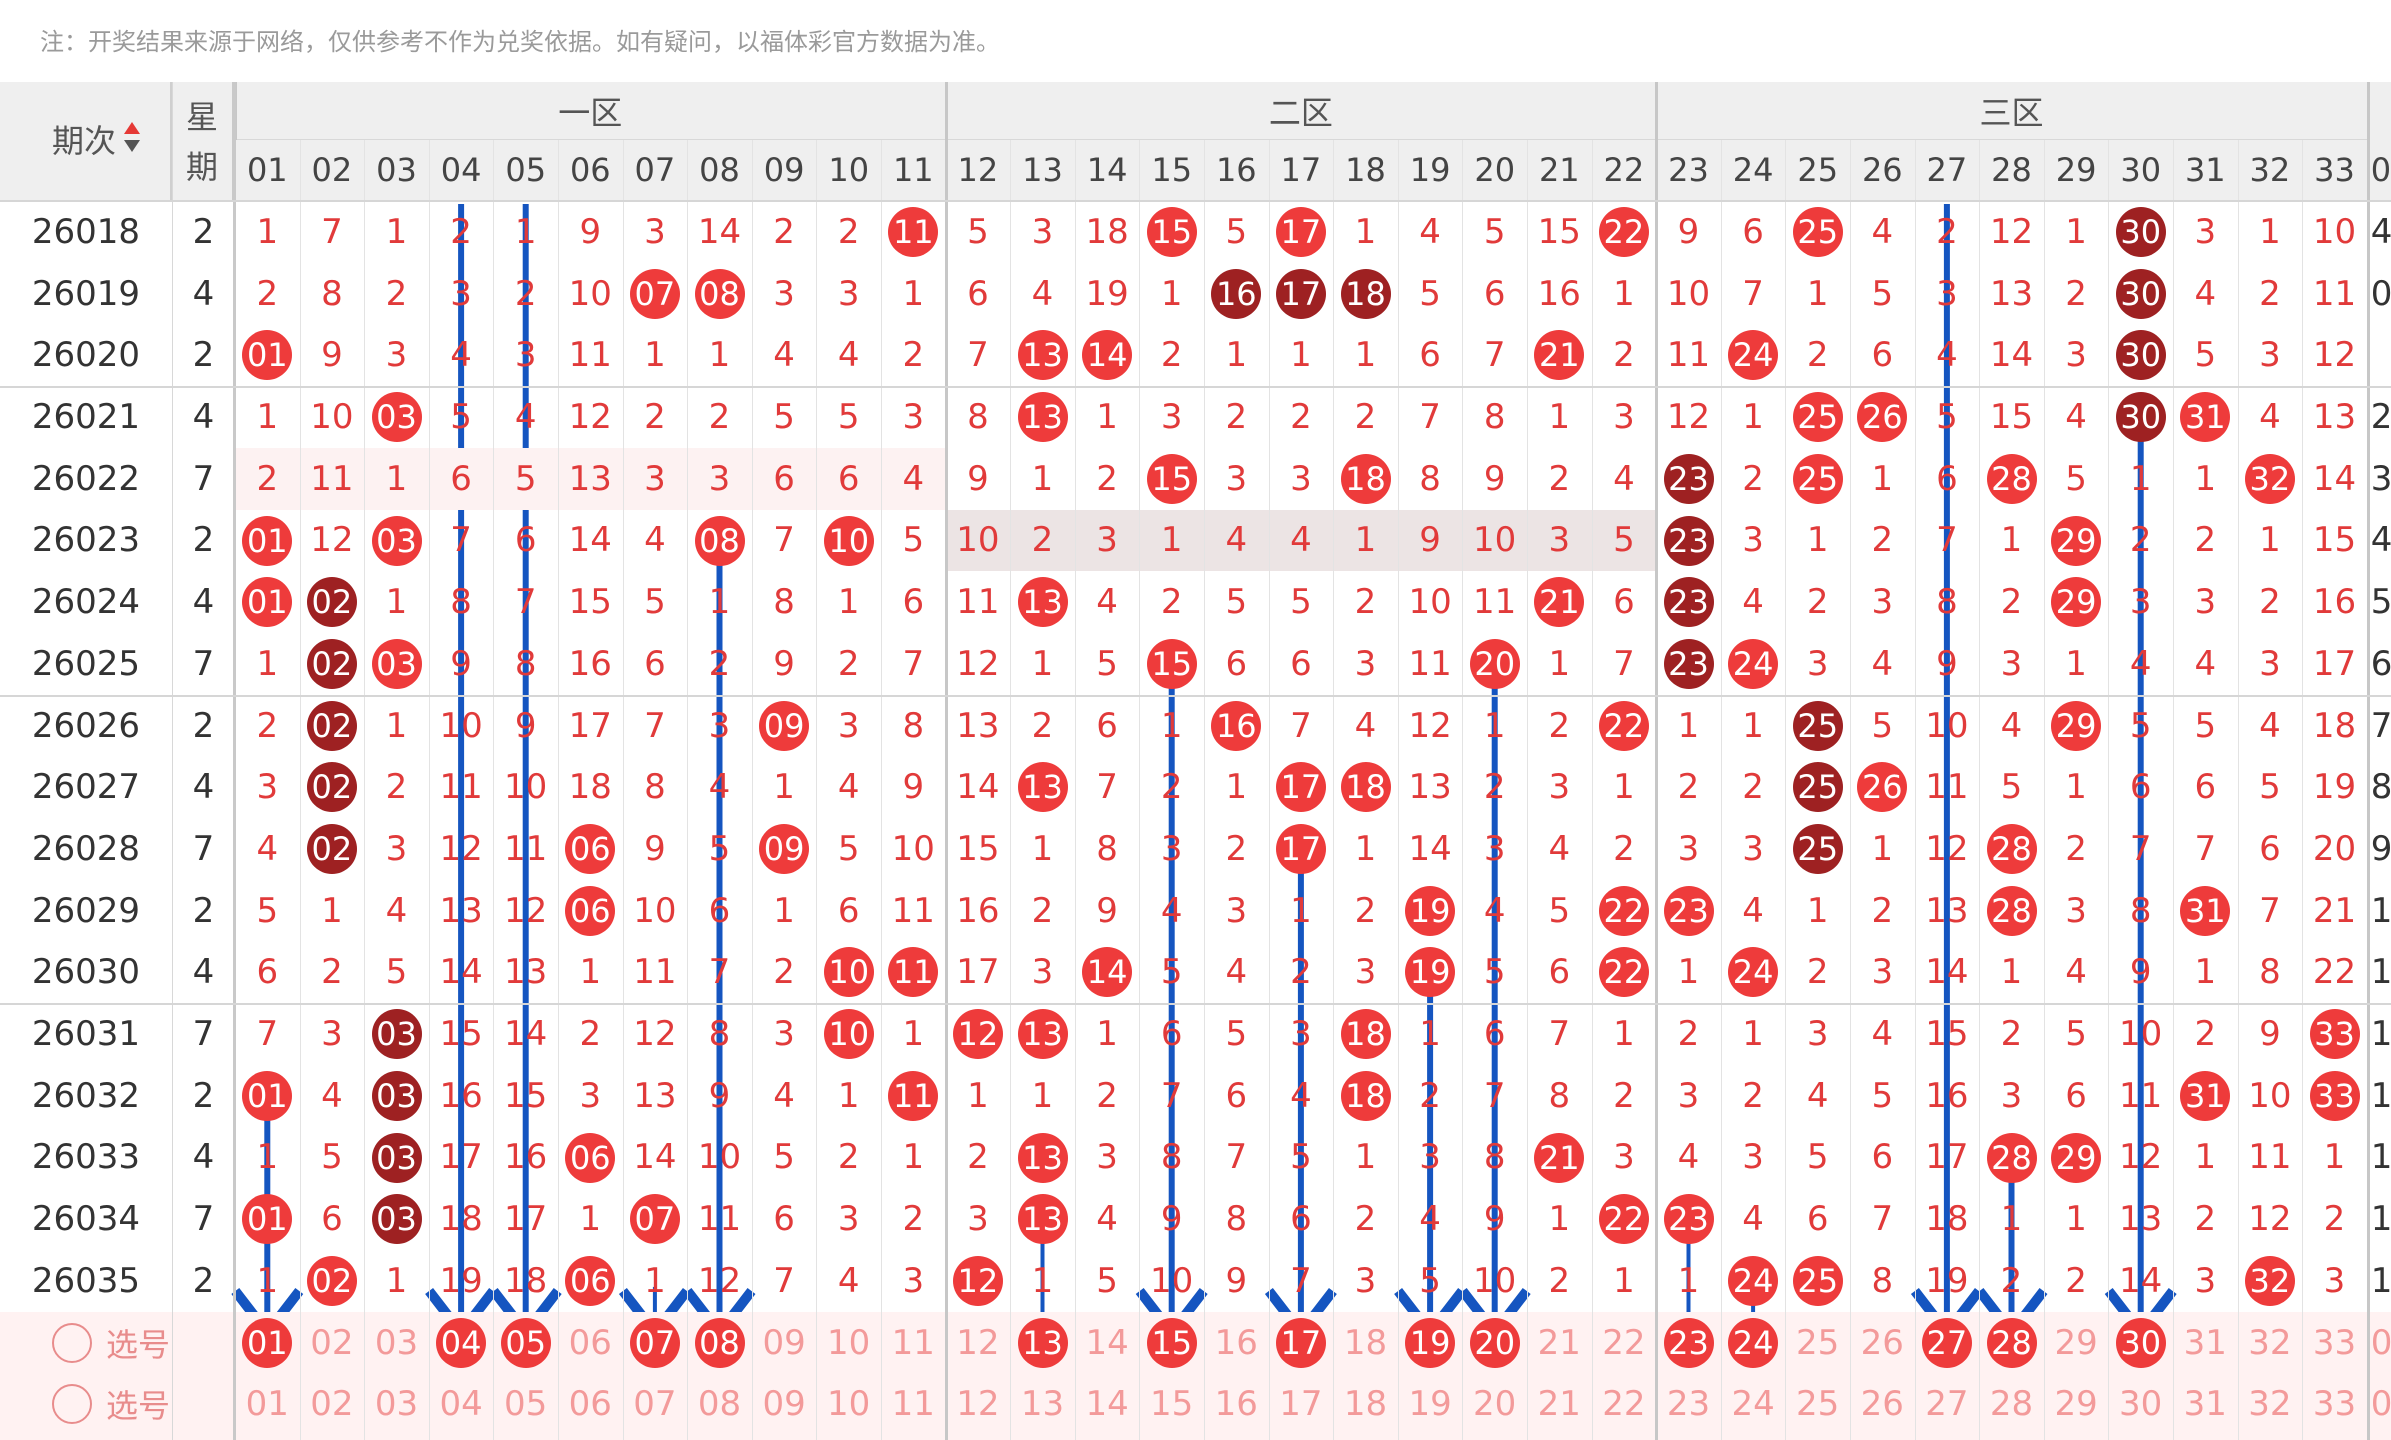  What do you see at coordinates (2205, 910) in the screenshot?
I see `drawn-number-ball: 31` at bounding box center [2205, 910].